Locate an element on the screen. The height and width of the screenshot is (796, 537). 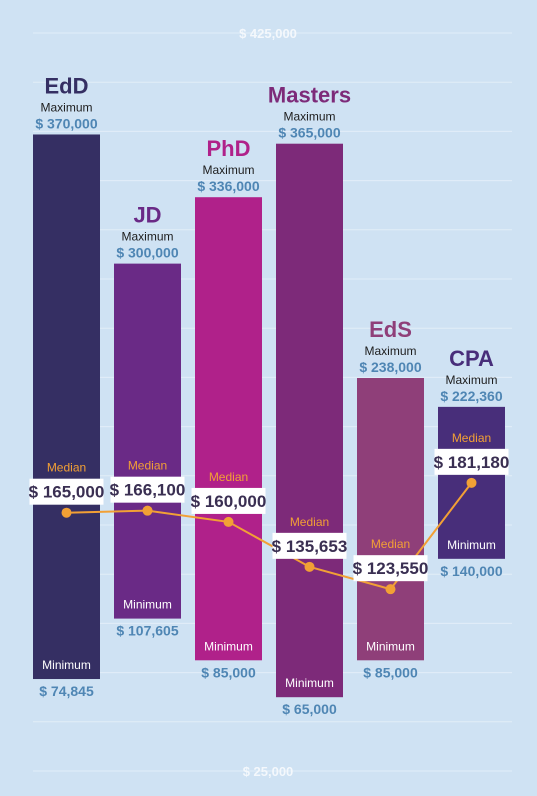
category-label-phd: PhD is located at coordinates (229, 148).